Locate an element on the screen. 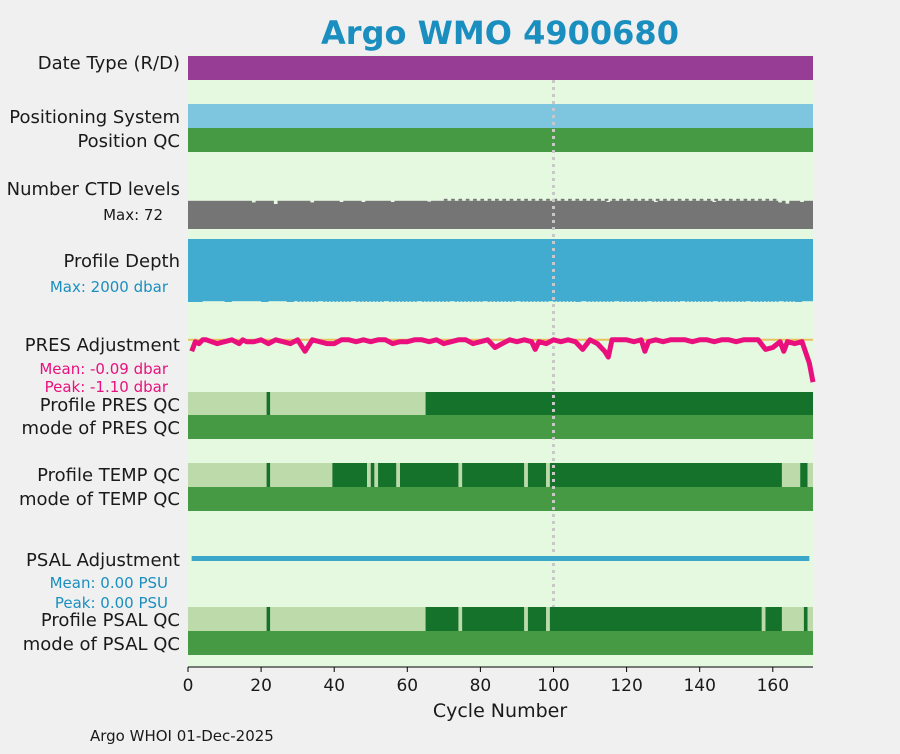  psal-mean-label: Mean: 0.00 PSU is located at coordinates (109, 583).